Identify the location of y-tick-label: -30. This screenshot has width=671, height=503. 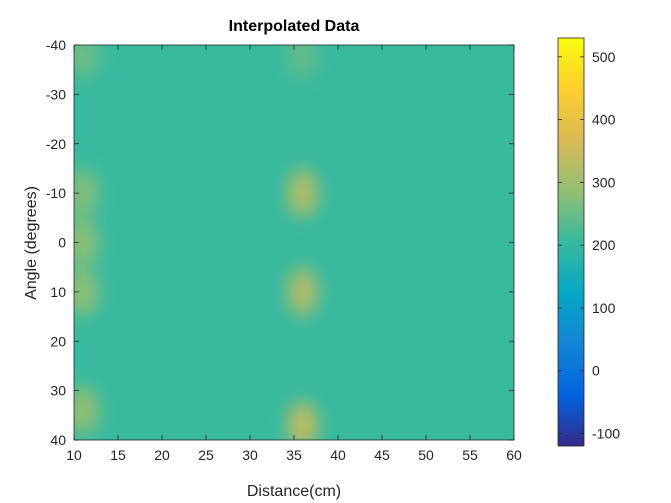
(56, 94).